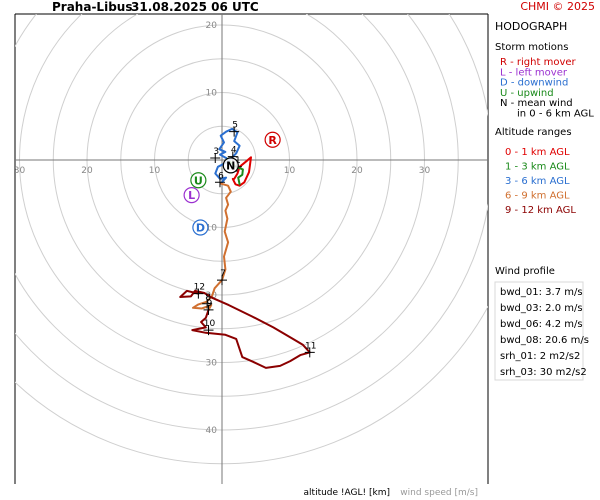 This screenshot has width=600, height=500. I want to click on storm-motion-legend-item: L - left mover, so click(534, 72).